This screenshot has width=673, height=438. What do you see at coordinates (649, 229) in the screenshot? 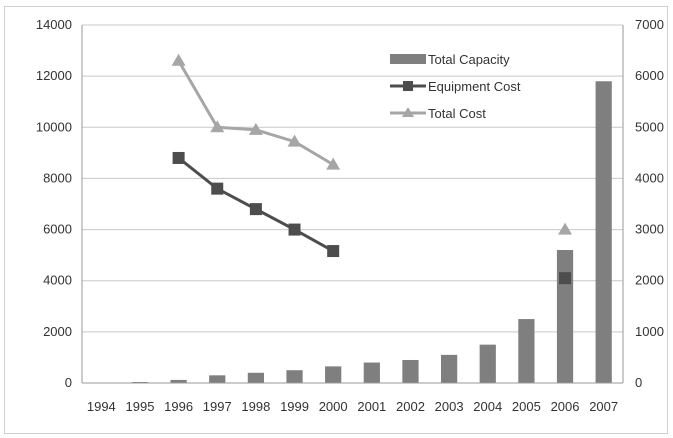
I see `y-right-tick-label: 3000` at bounding box center [649, 229].